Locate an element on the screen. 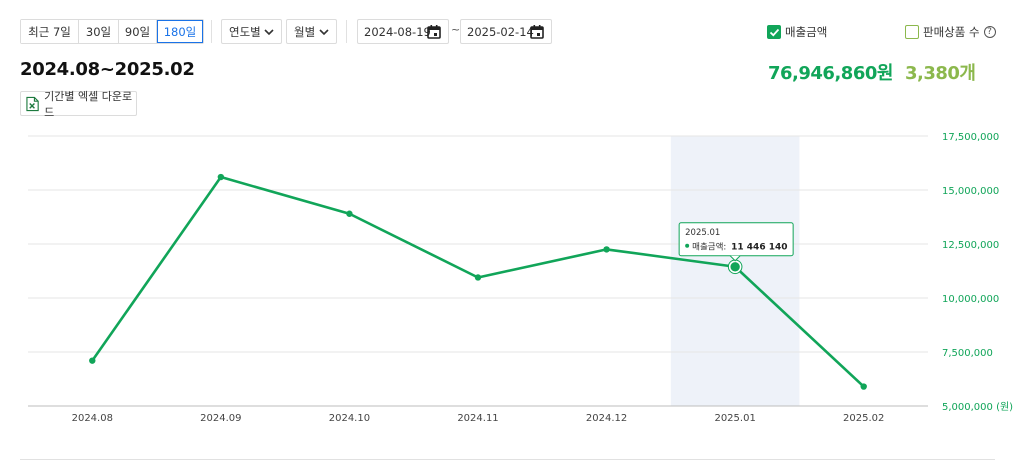 This screenshot has height=469, width=1024. period-30days-button: 30일 is located at coordinates (99, 31).